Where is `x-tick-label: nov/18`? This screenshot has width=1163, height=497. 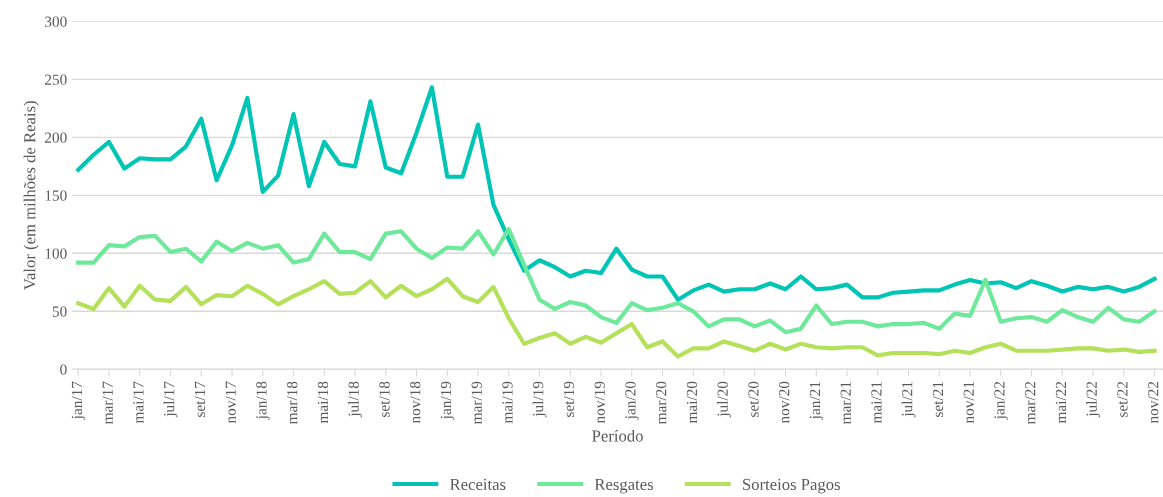 x-tick-label: nov/18 is located at coordinates (415, 402).